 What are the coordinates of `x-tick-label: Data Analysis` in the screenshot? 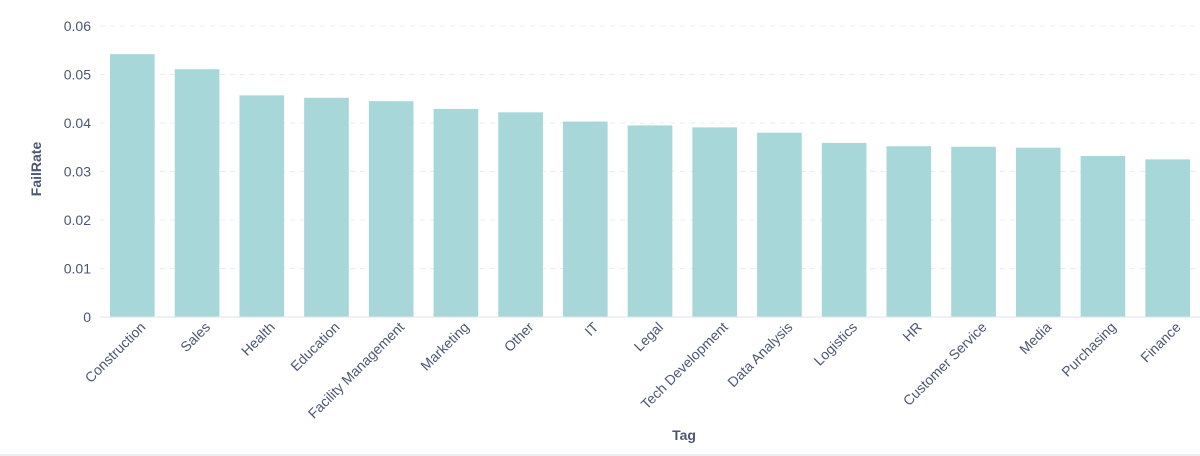 It's located at (759, 354).